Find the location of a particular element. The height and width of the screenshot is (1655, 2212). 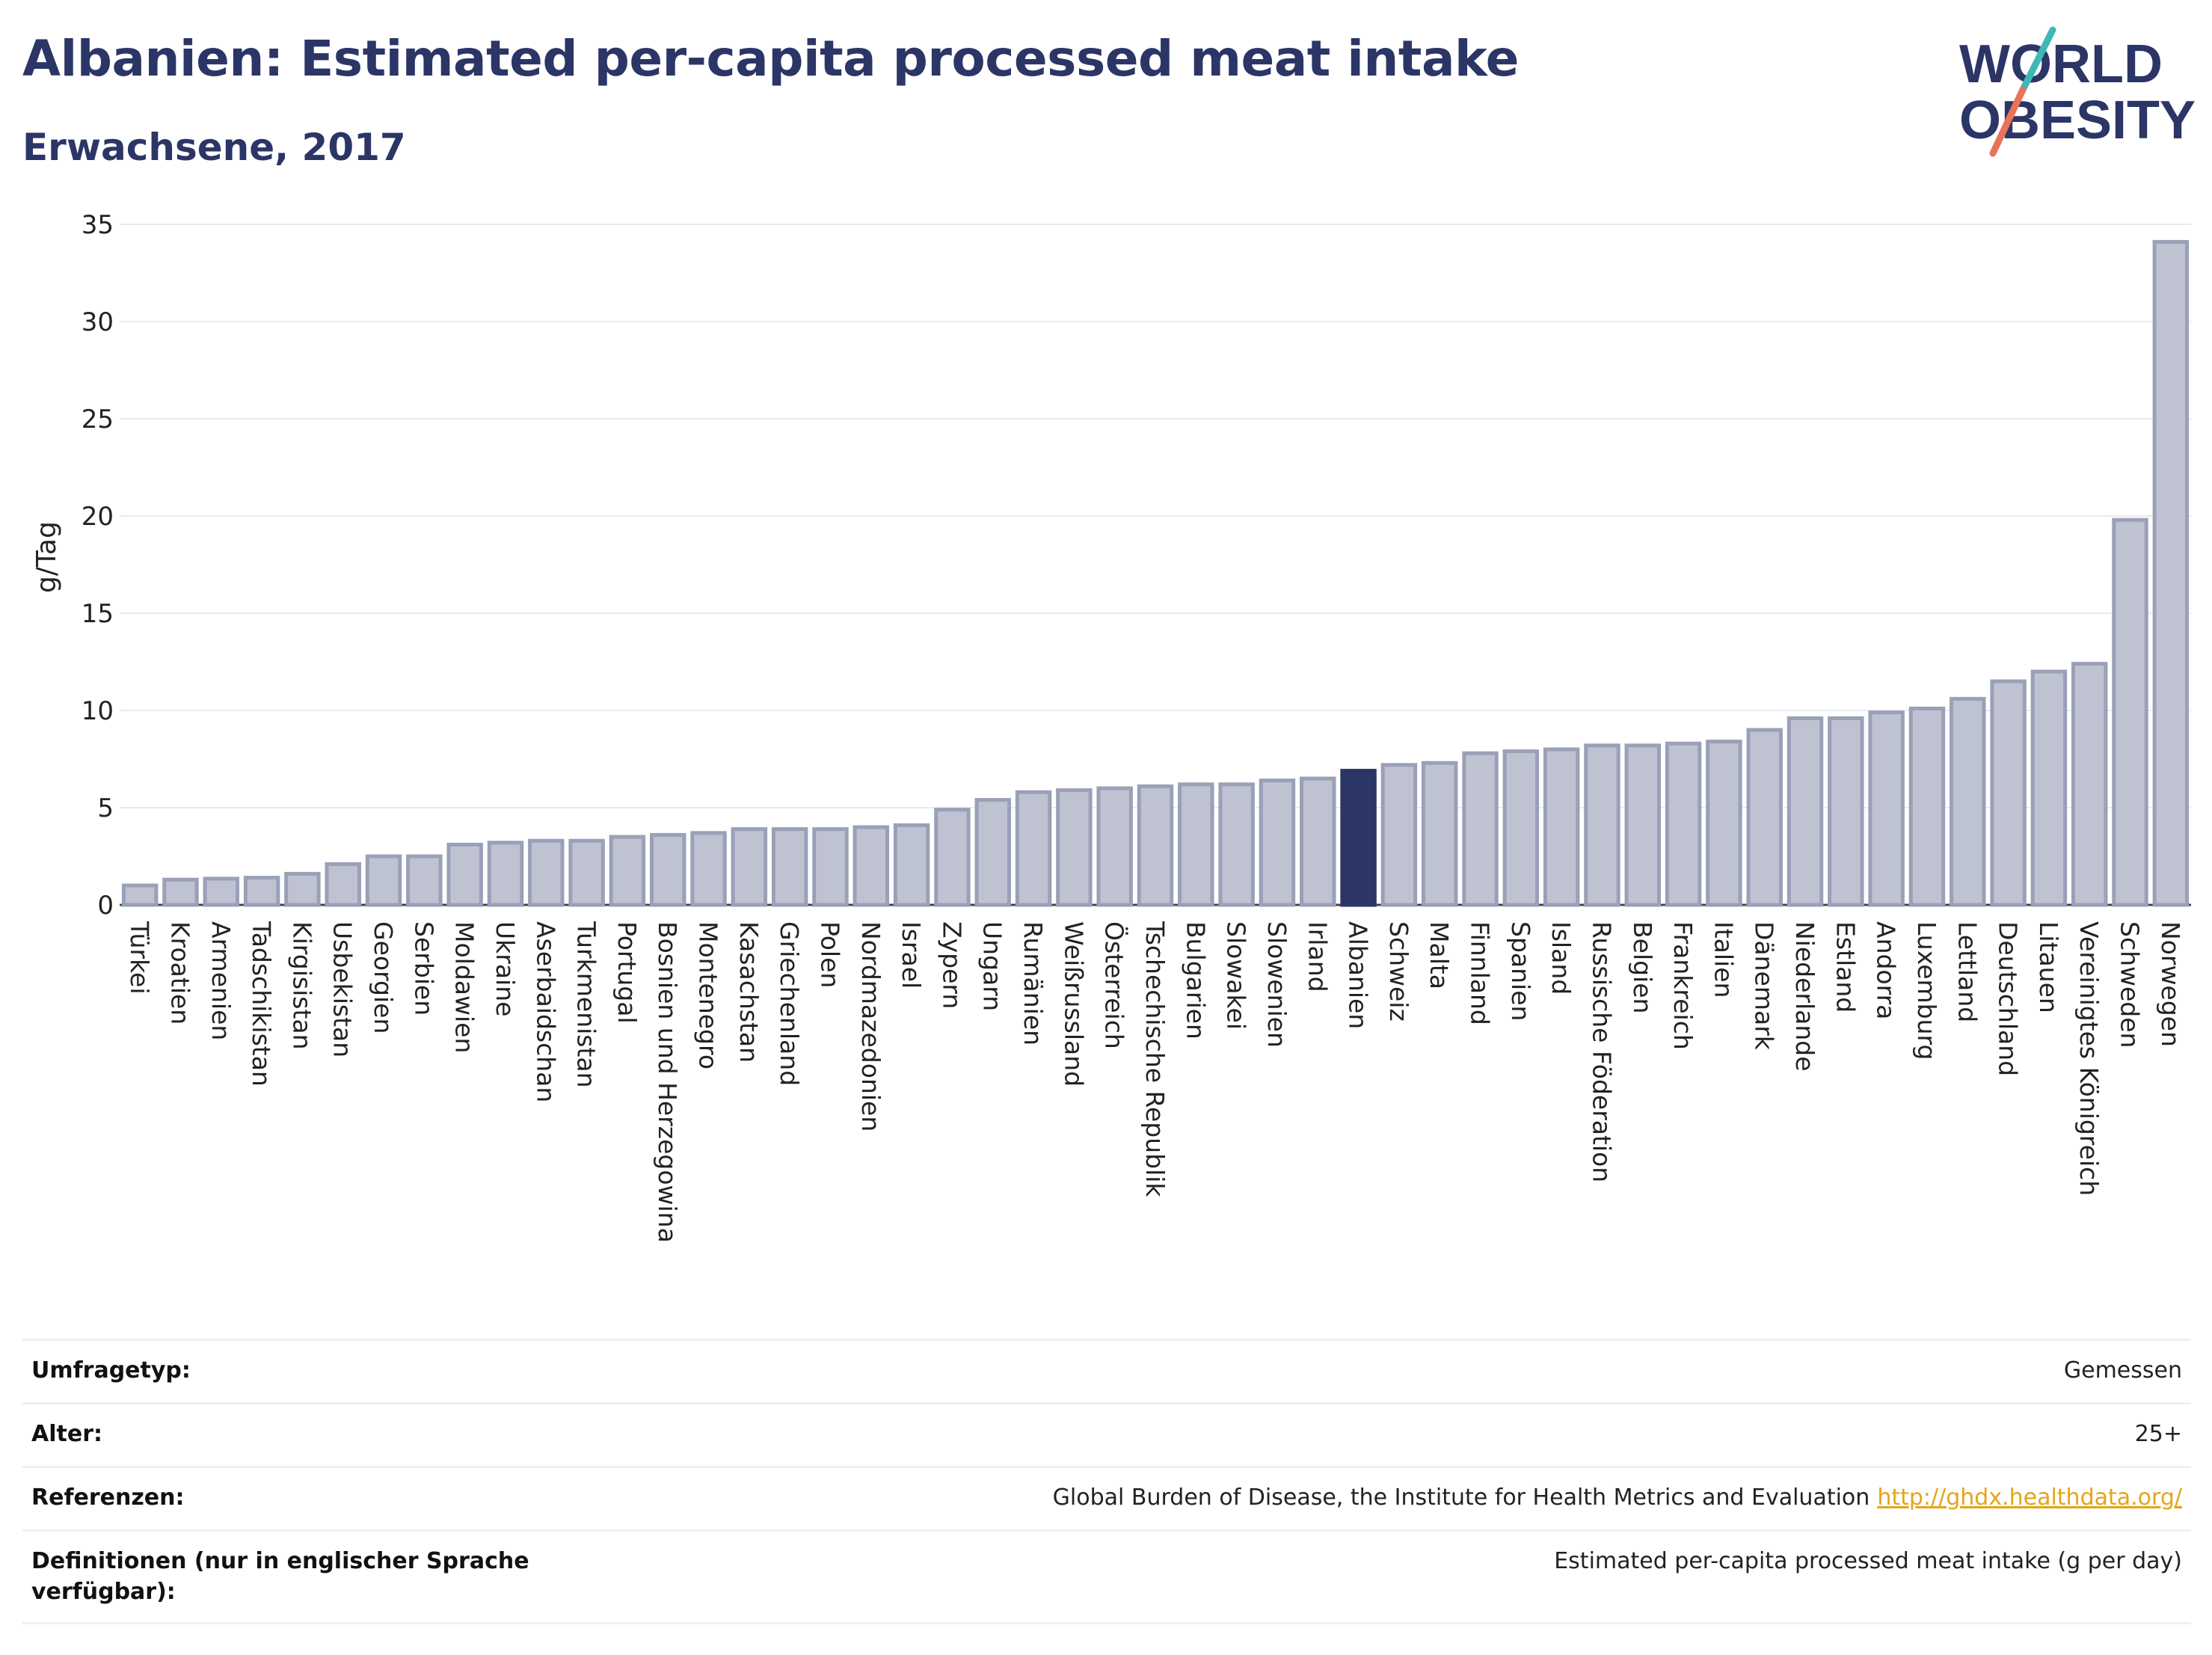

x-tick-label: Polen is located at coordinates (829, 954).